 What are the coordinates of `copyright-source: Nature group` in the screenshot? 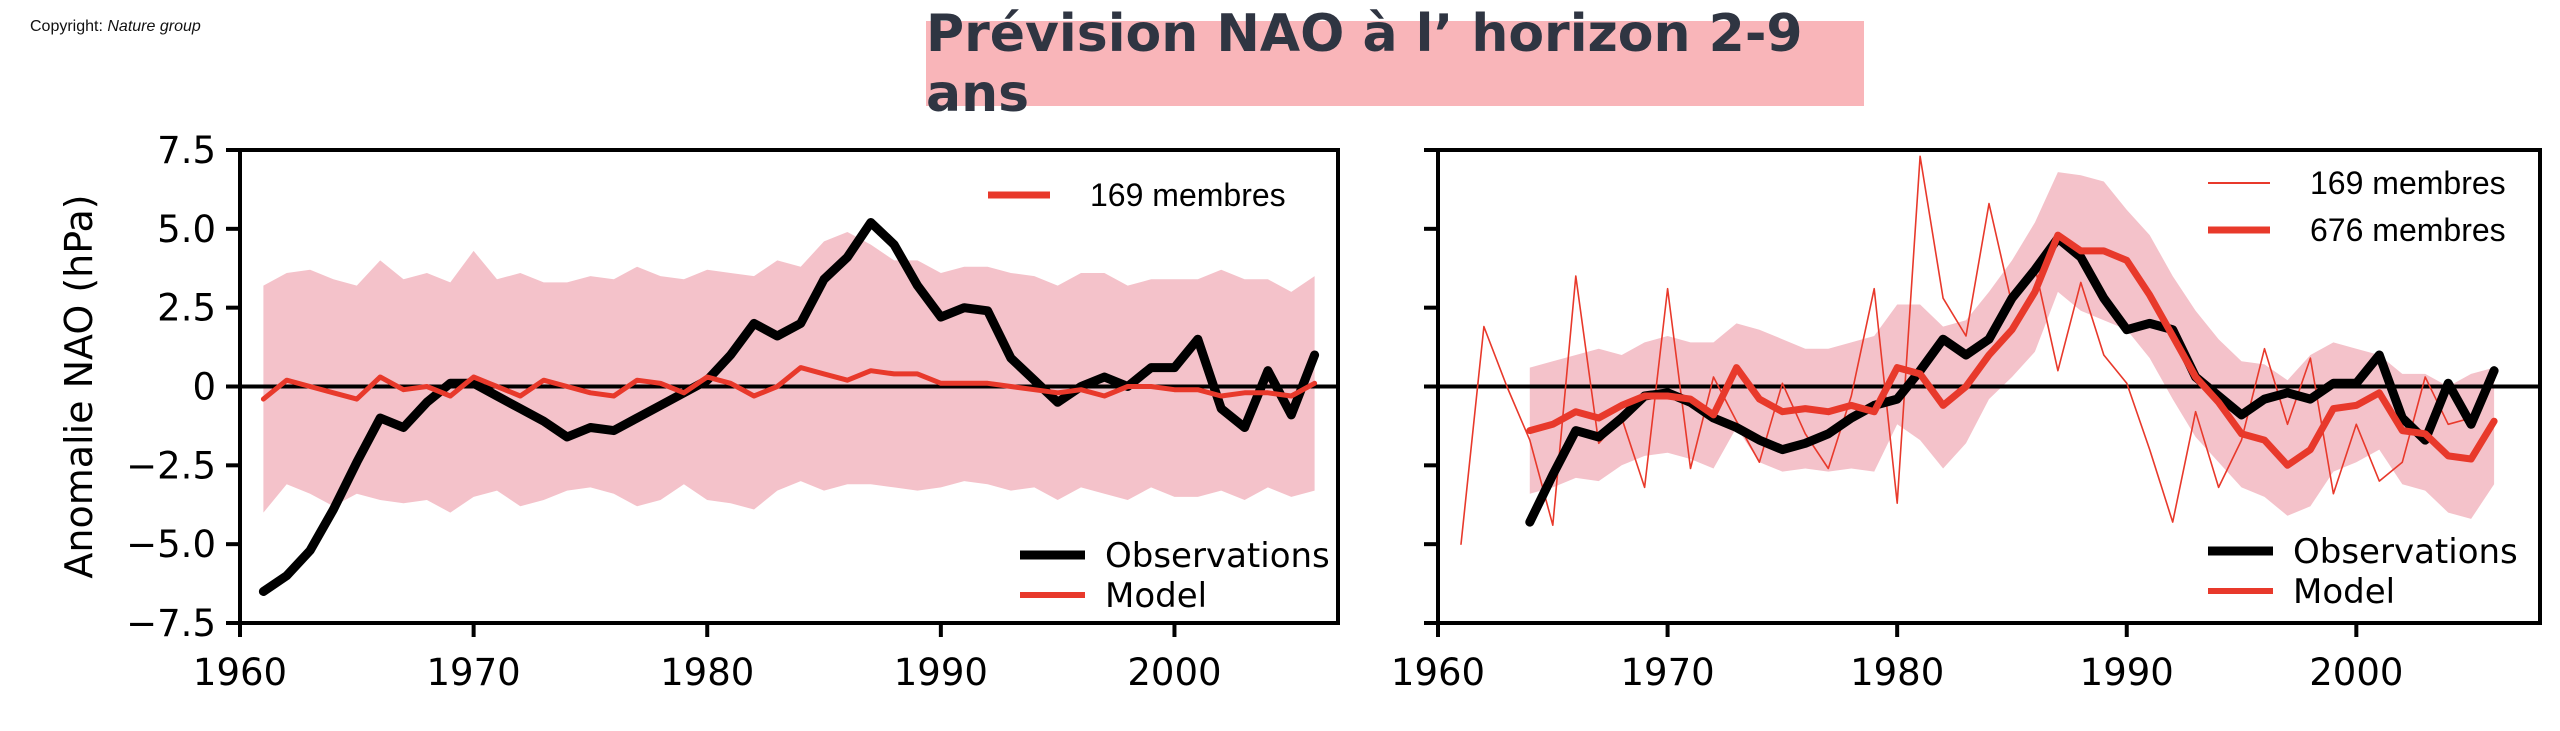 It's located at (154, 26).